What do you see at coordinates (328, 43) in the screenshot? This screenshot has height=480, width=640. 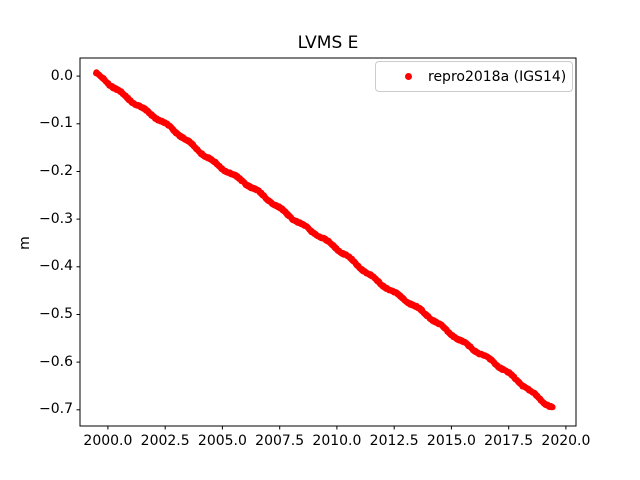 I see `chart-title: LVMS E` at bounding box center [328, 43].